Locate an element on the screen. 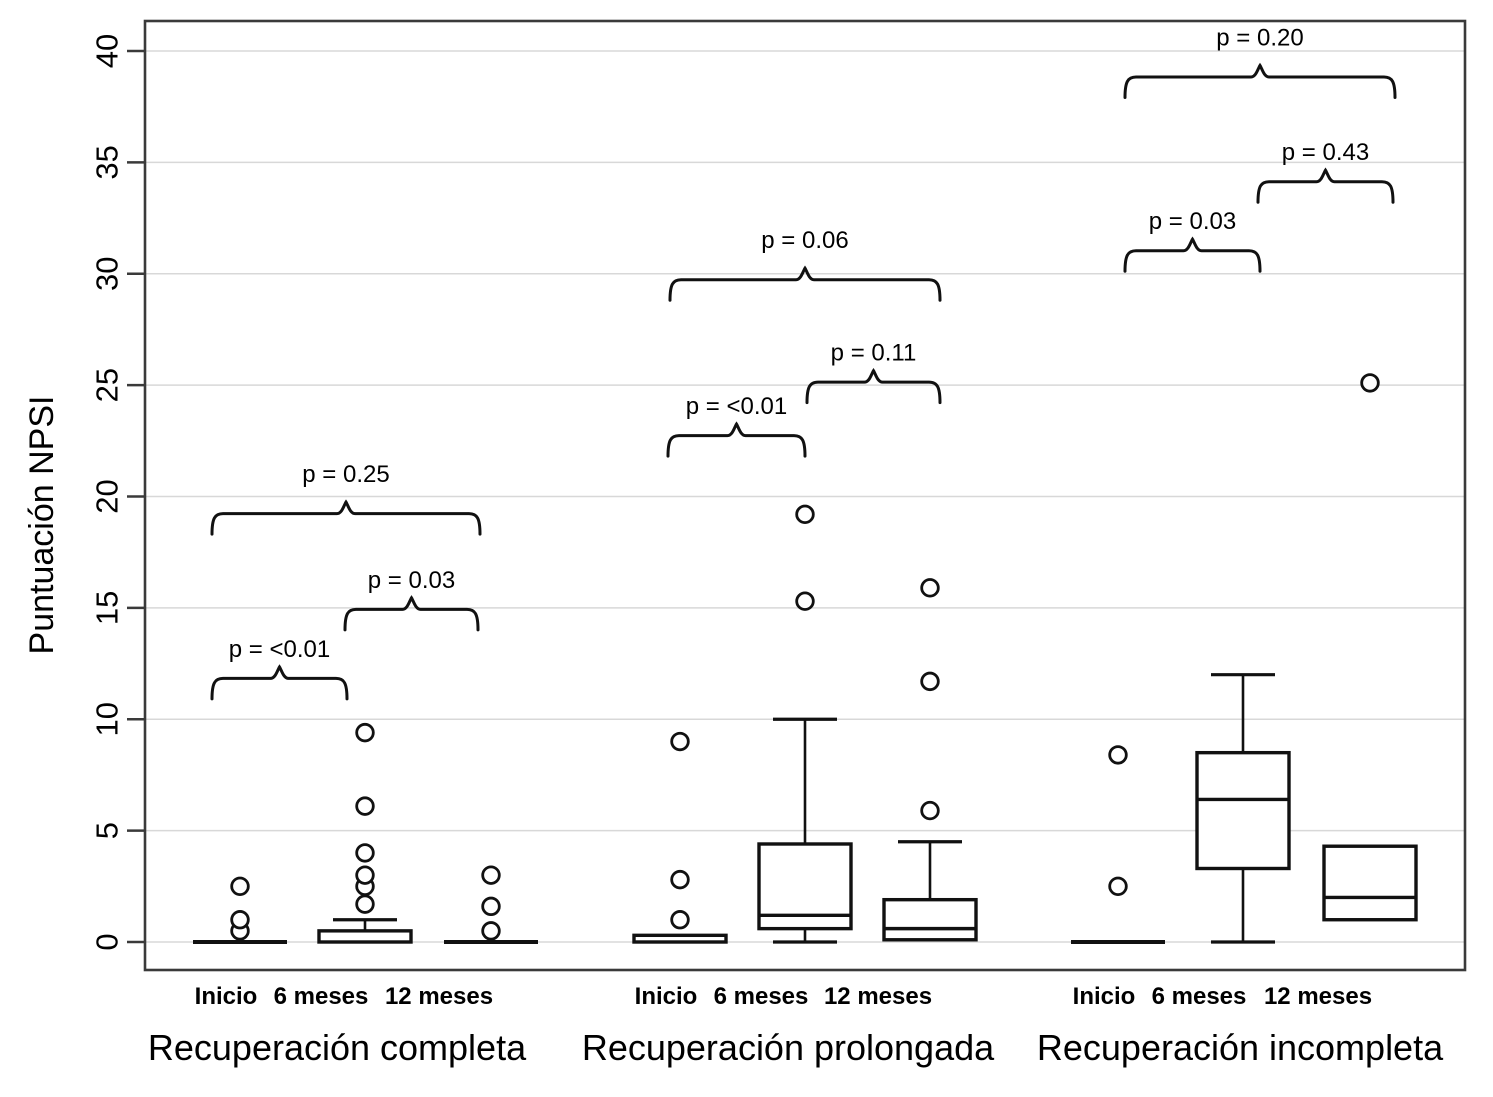  box-prolongada-12meses is located at coordinates (930, 760).